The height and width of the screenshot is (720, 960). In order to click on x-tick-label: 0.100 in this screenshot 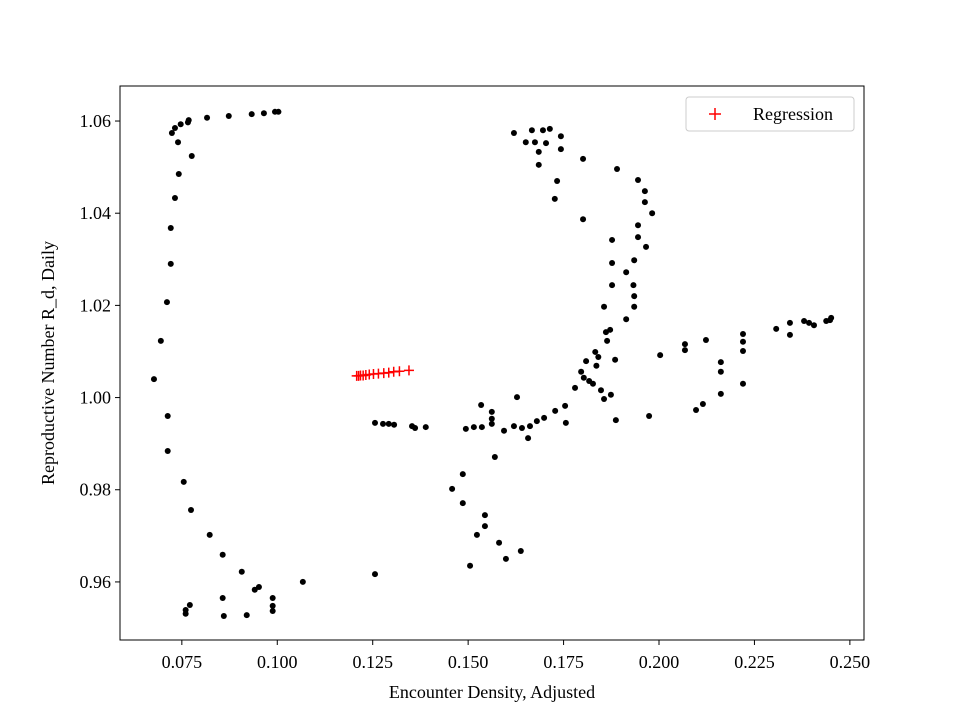, I will do `click(277, 662)`.